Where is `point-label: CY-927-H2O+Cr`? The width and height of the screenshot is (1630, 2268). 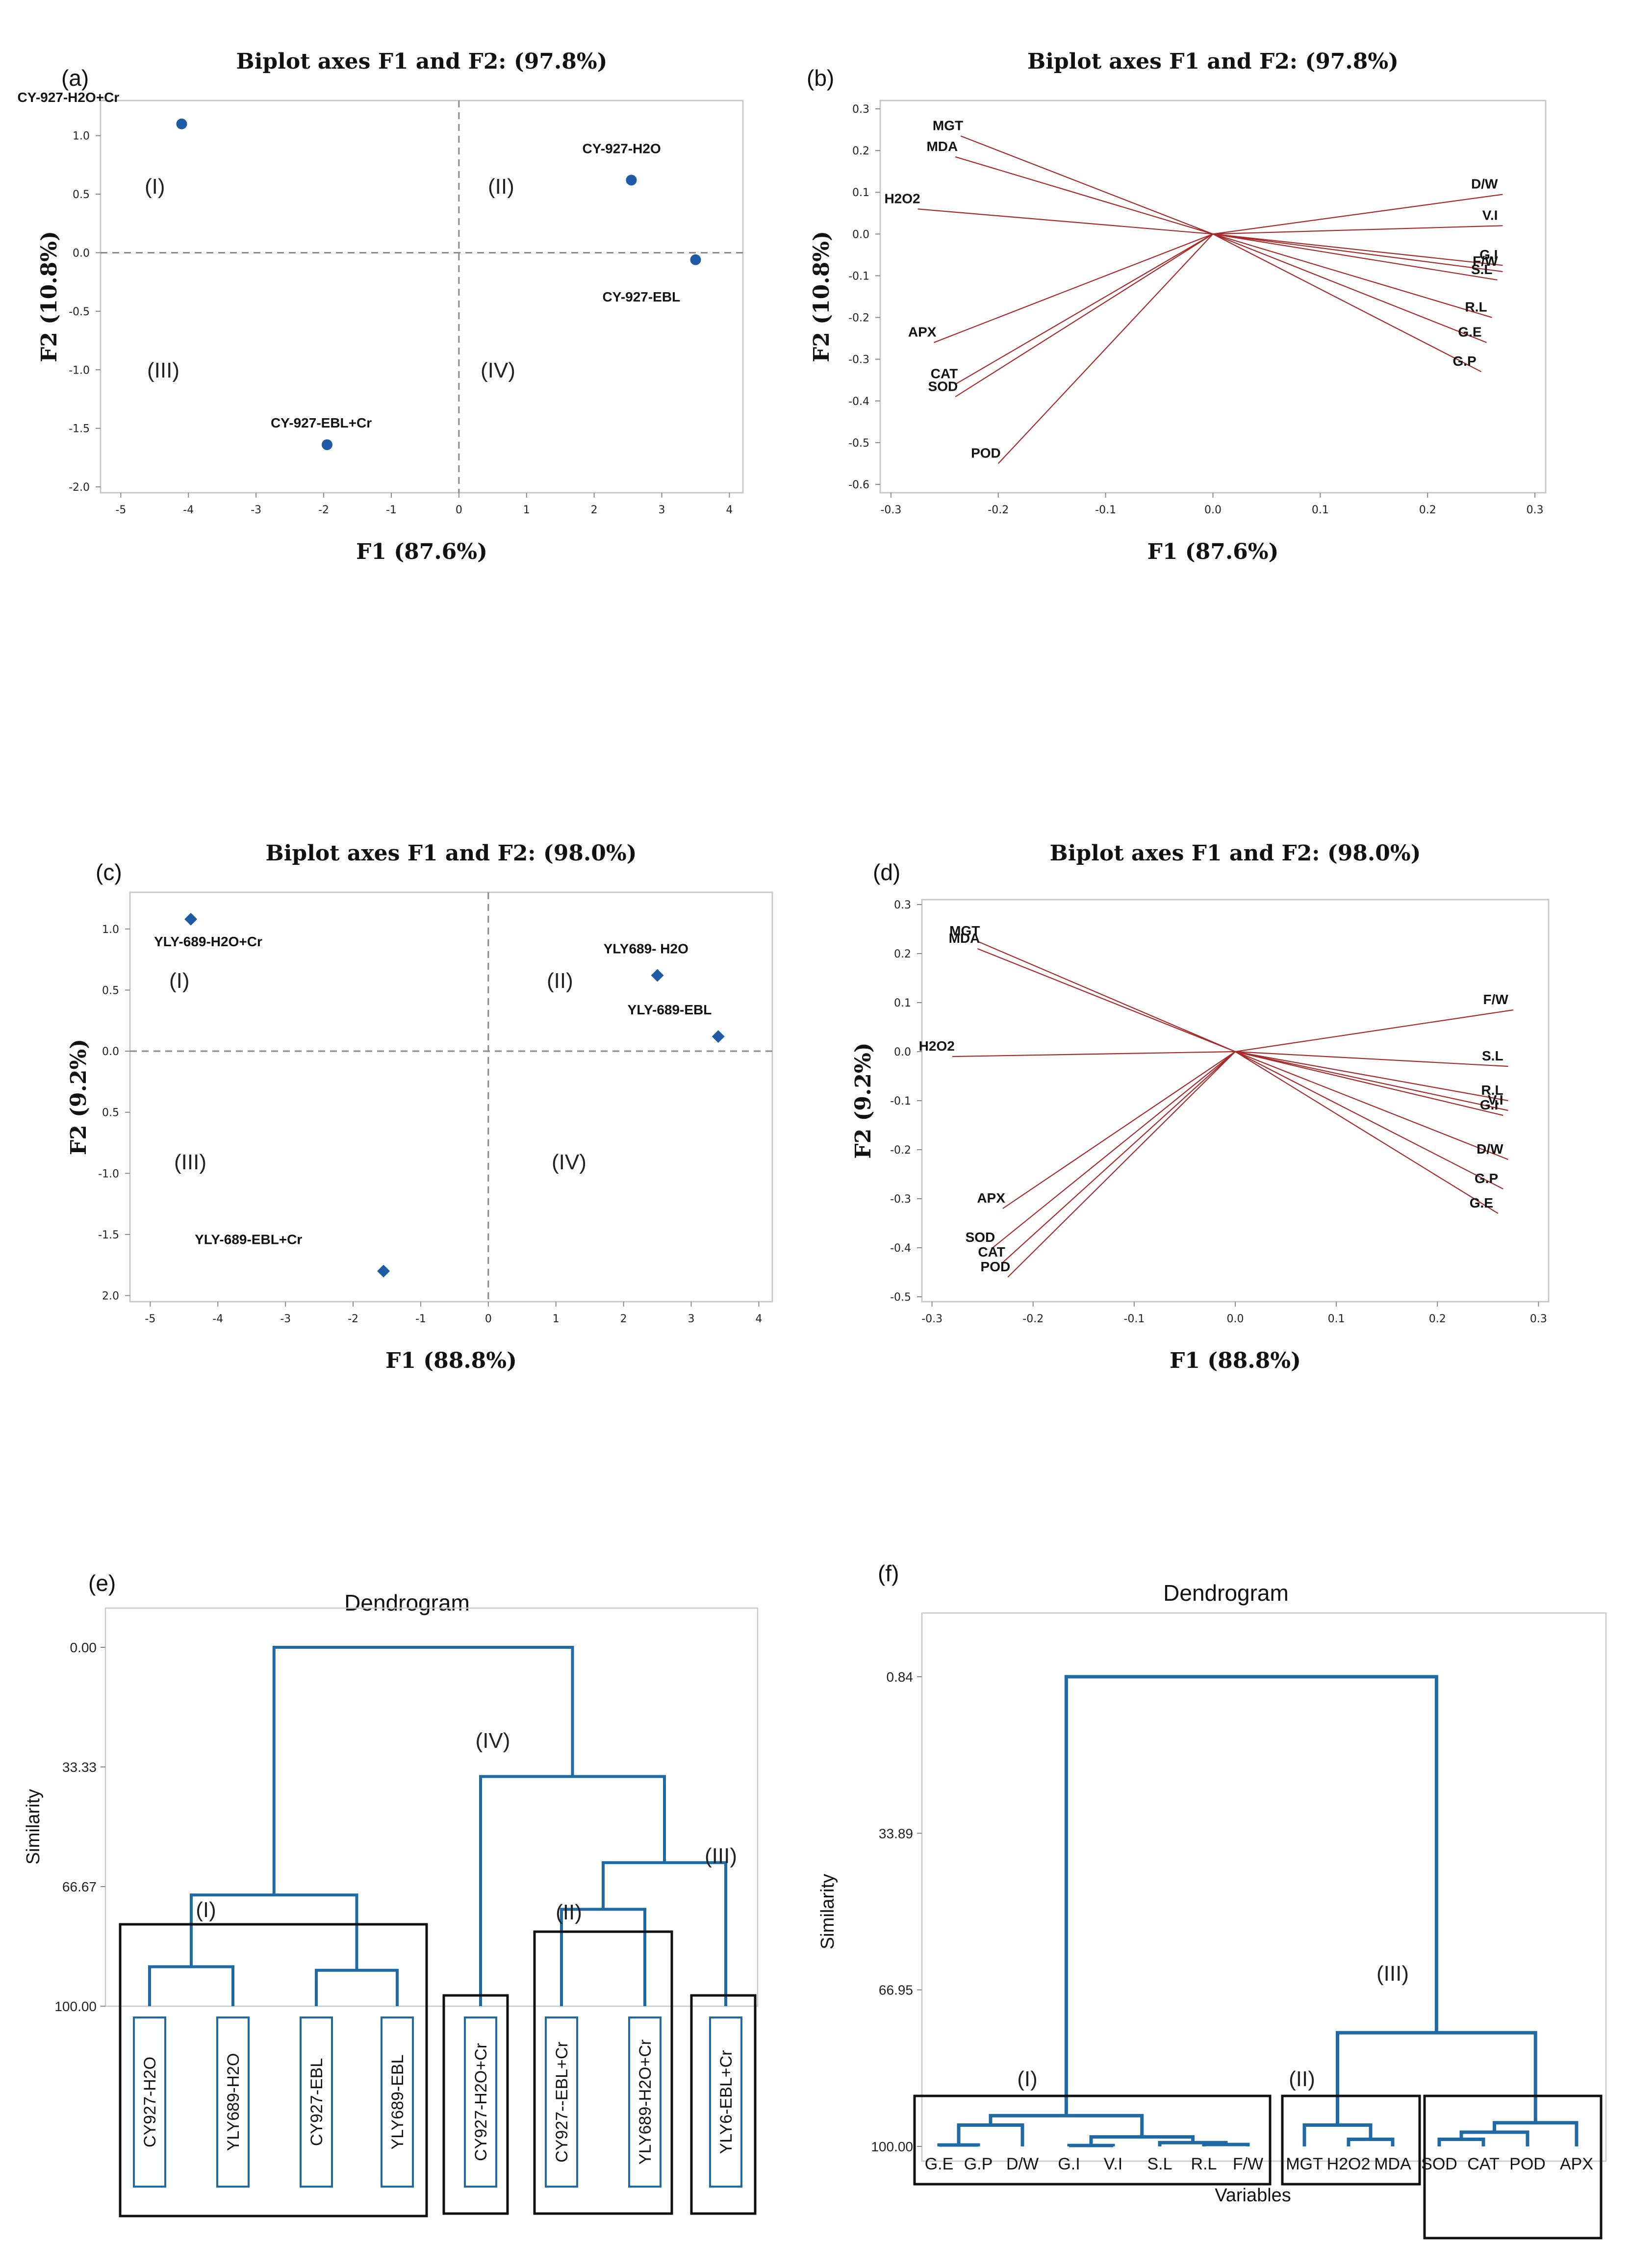 point-label: CY-927-H2O+Cr is located at coordinates (68, 97).